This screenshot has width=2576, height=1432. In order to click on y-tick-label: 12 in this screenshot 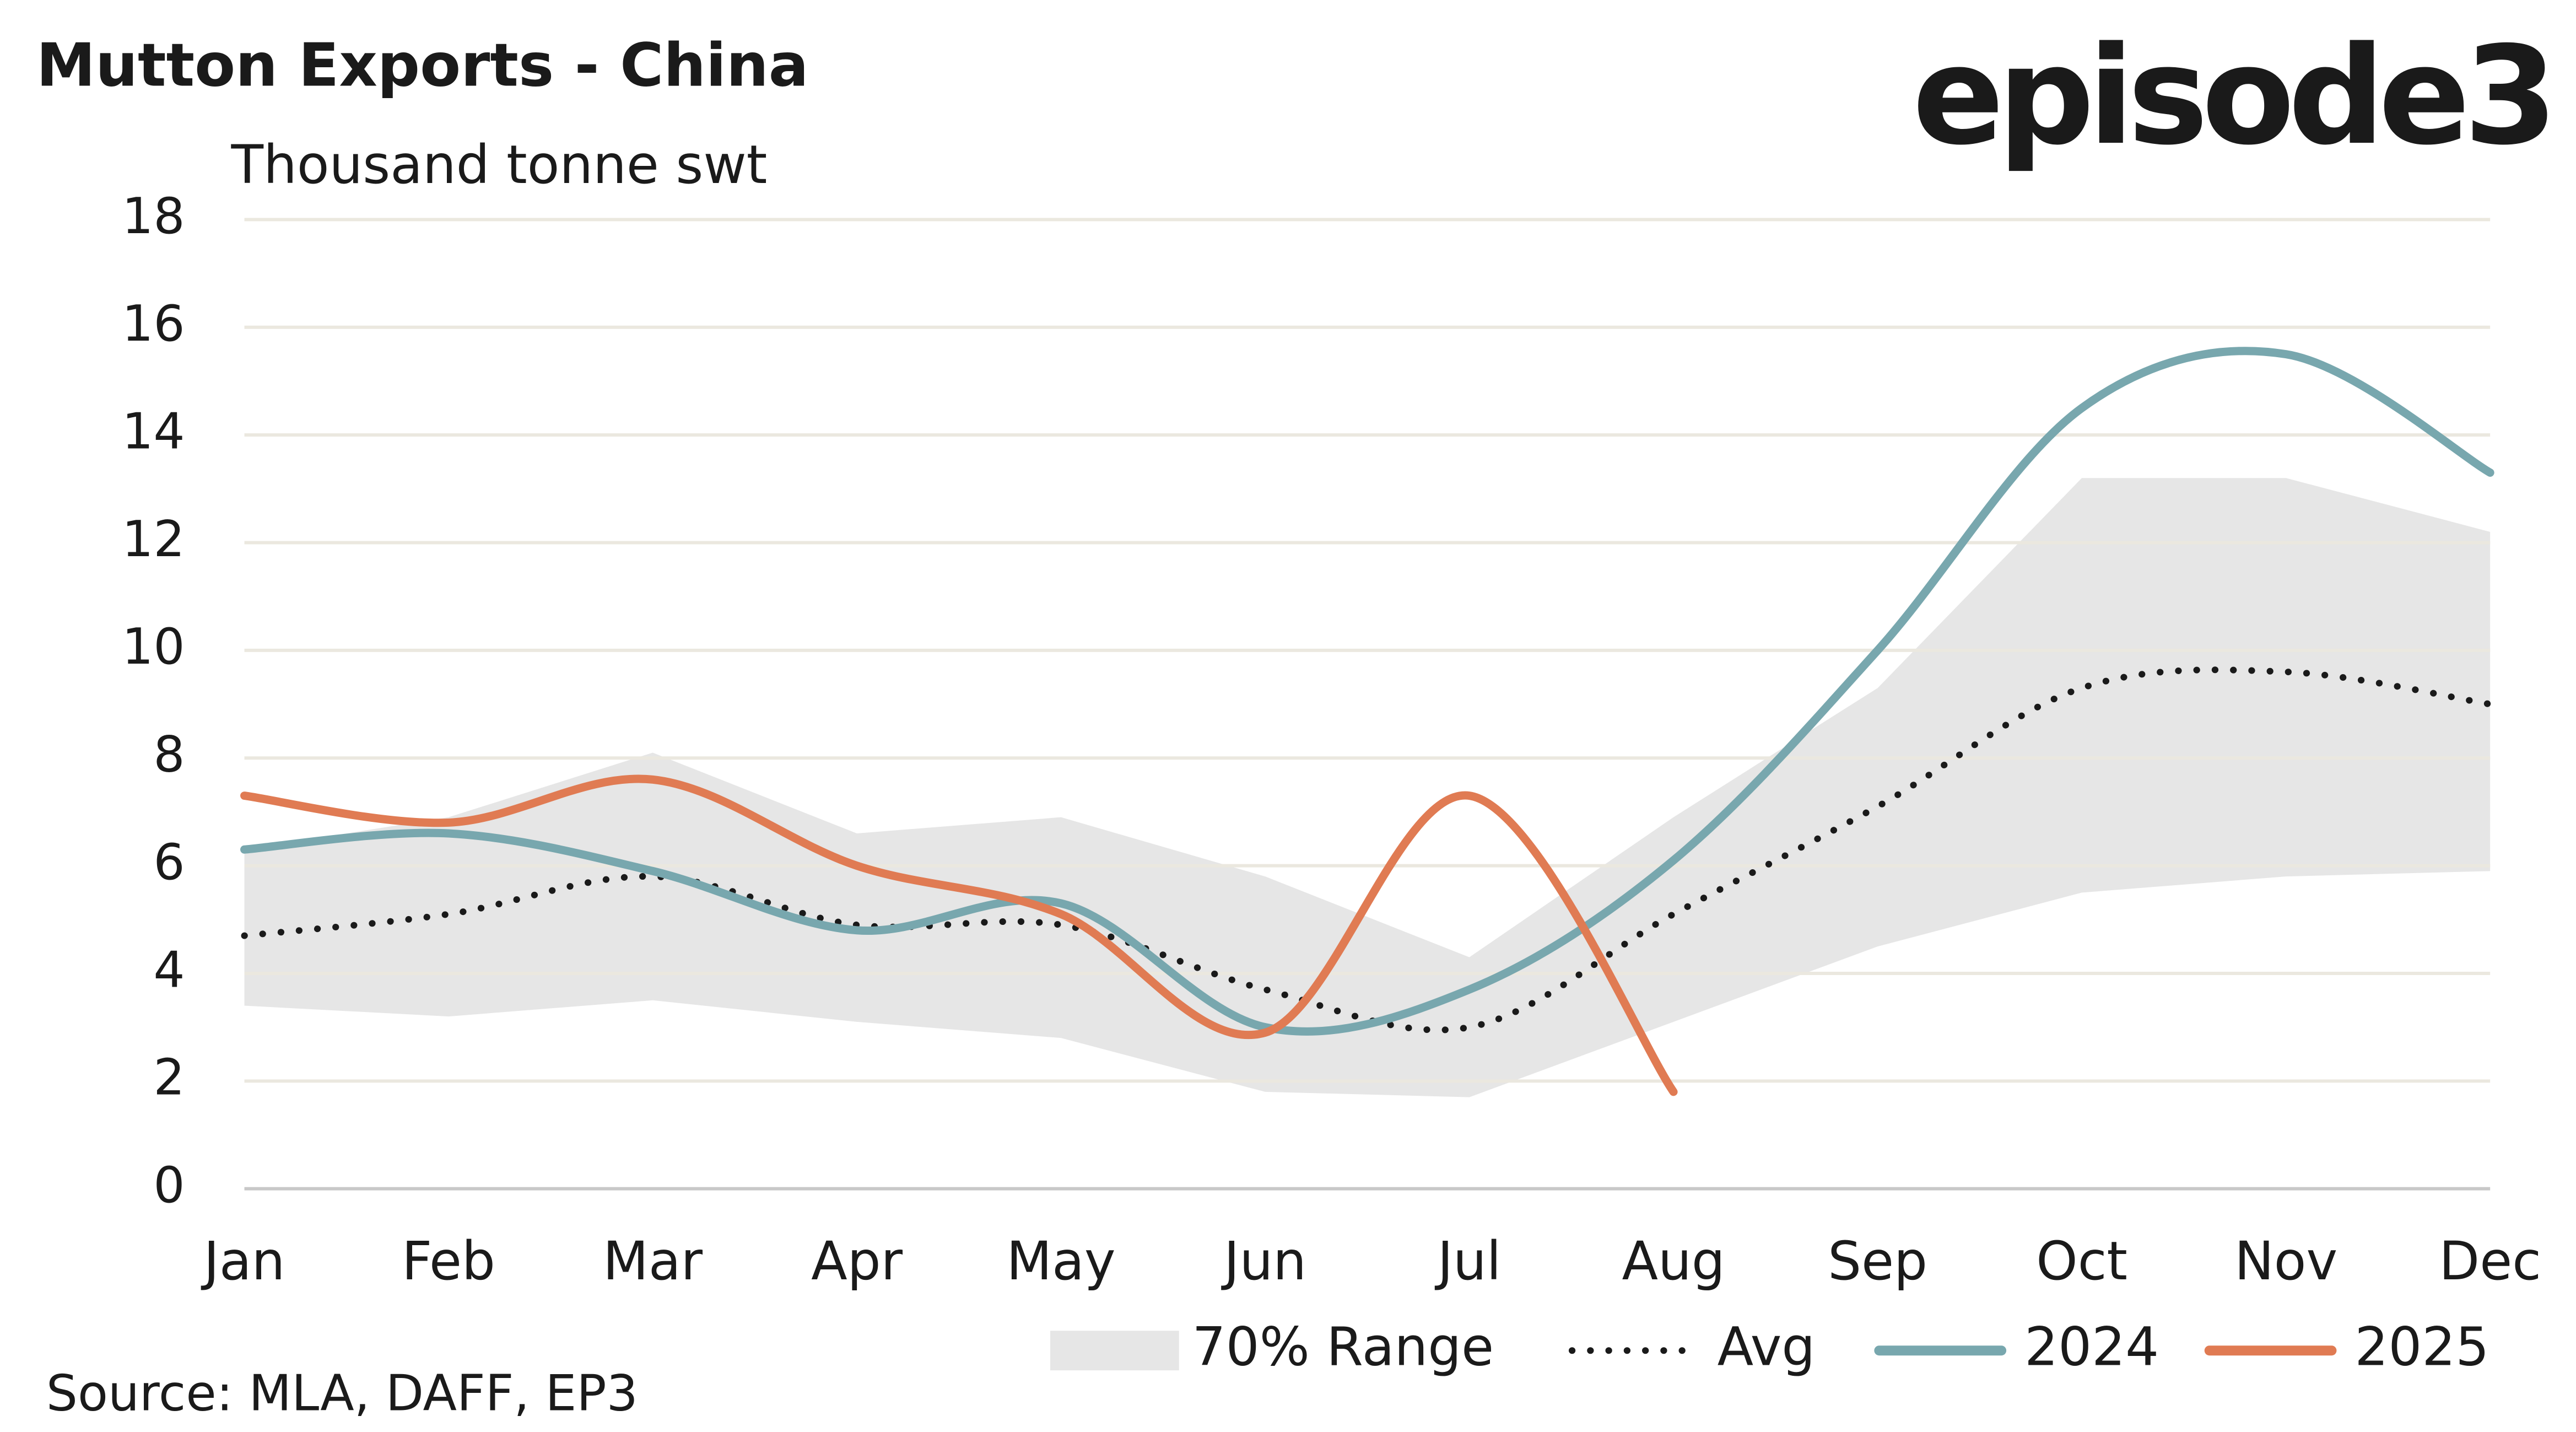, I will do `click(153, 539)`.